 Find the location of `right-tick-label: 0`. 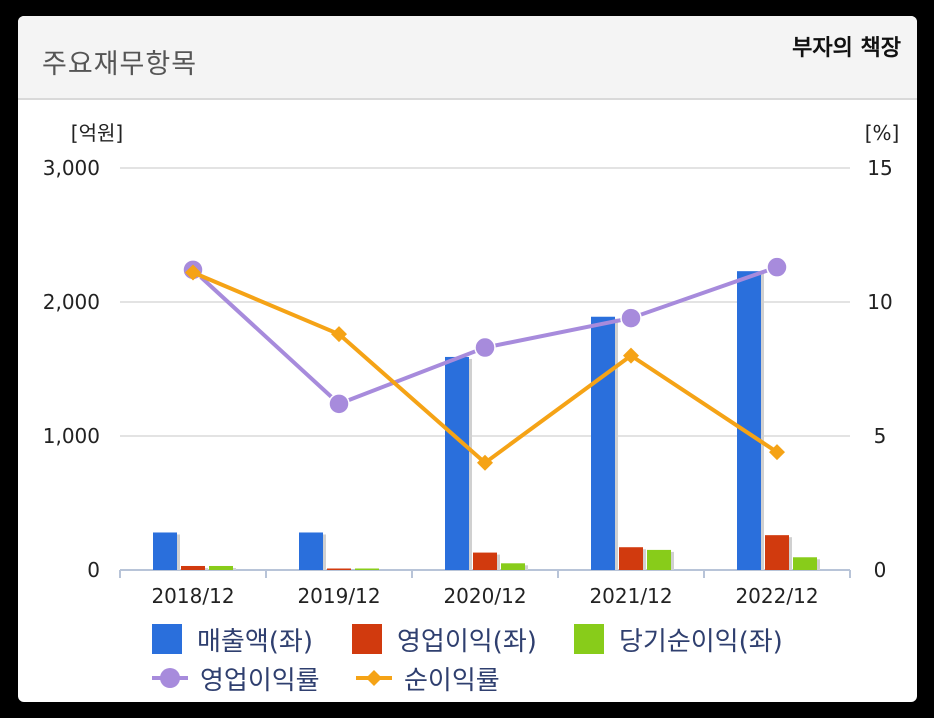

right-tick-label: 0 is located at coordinates (880, 570).